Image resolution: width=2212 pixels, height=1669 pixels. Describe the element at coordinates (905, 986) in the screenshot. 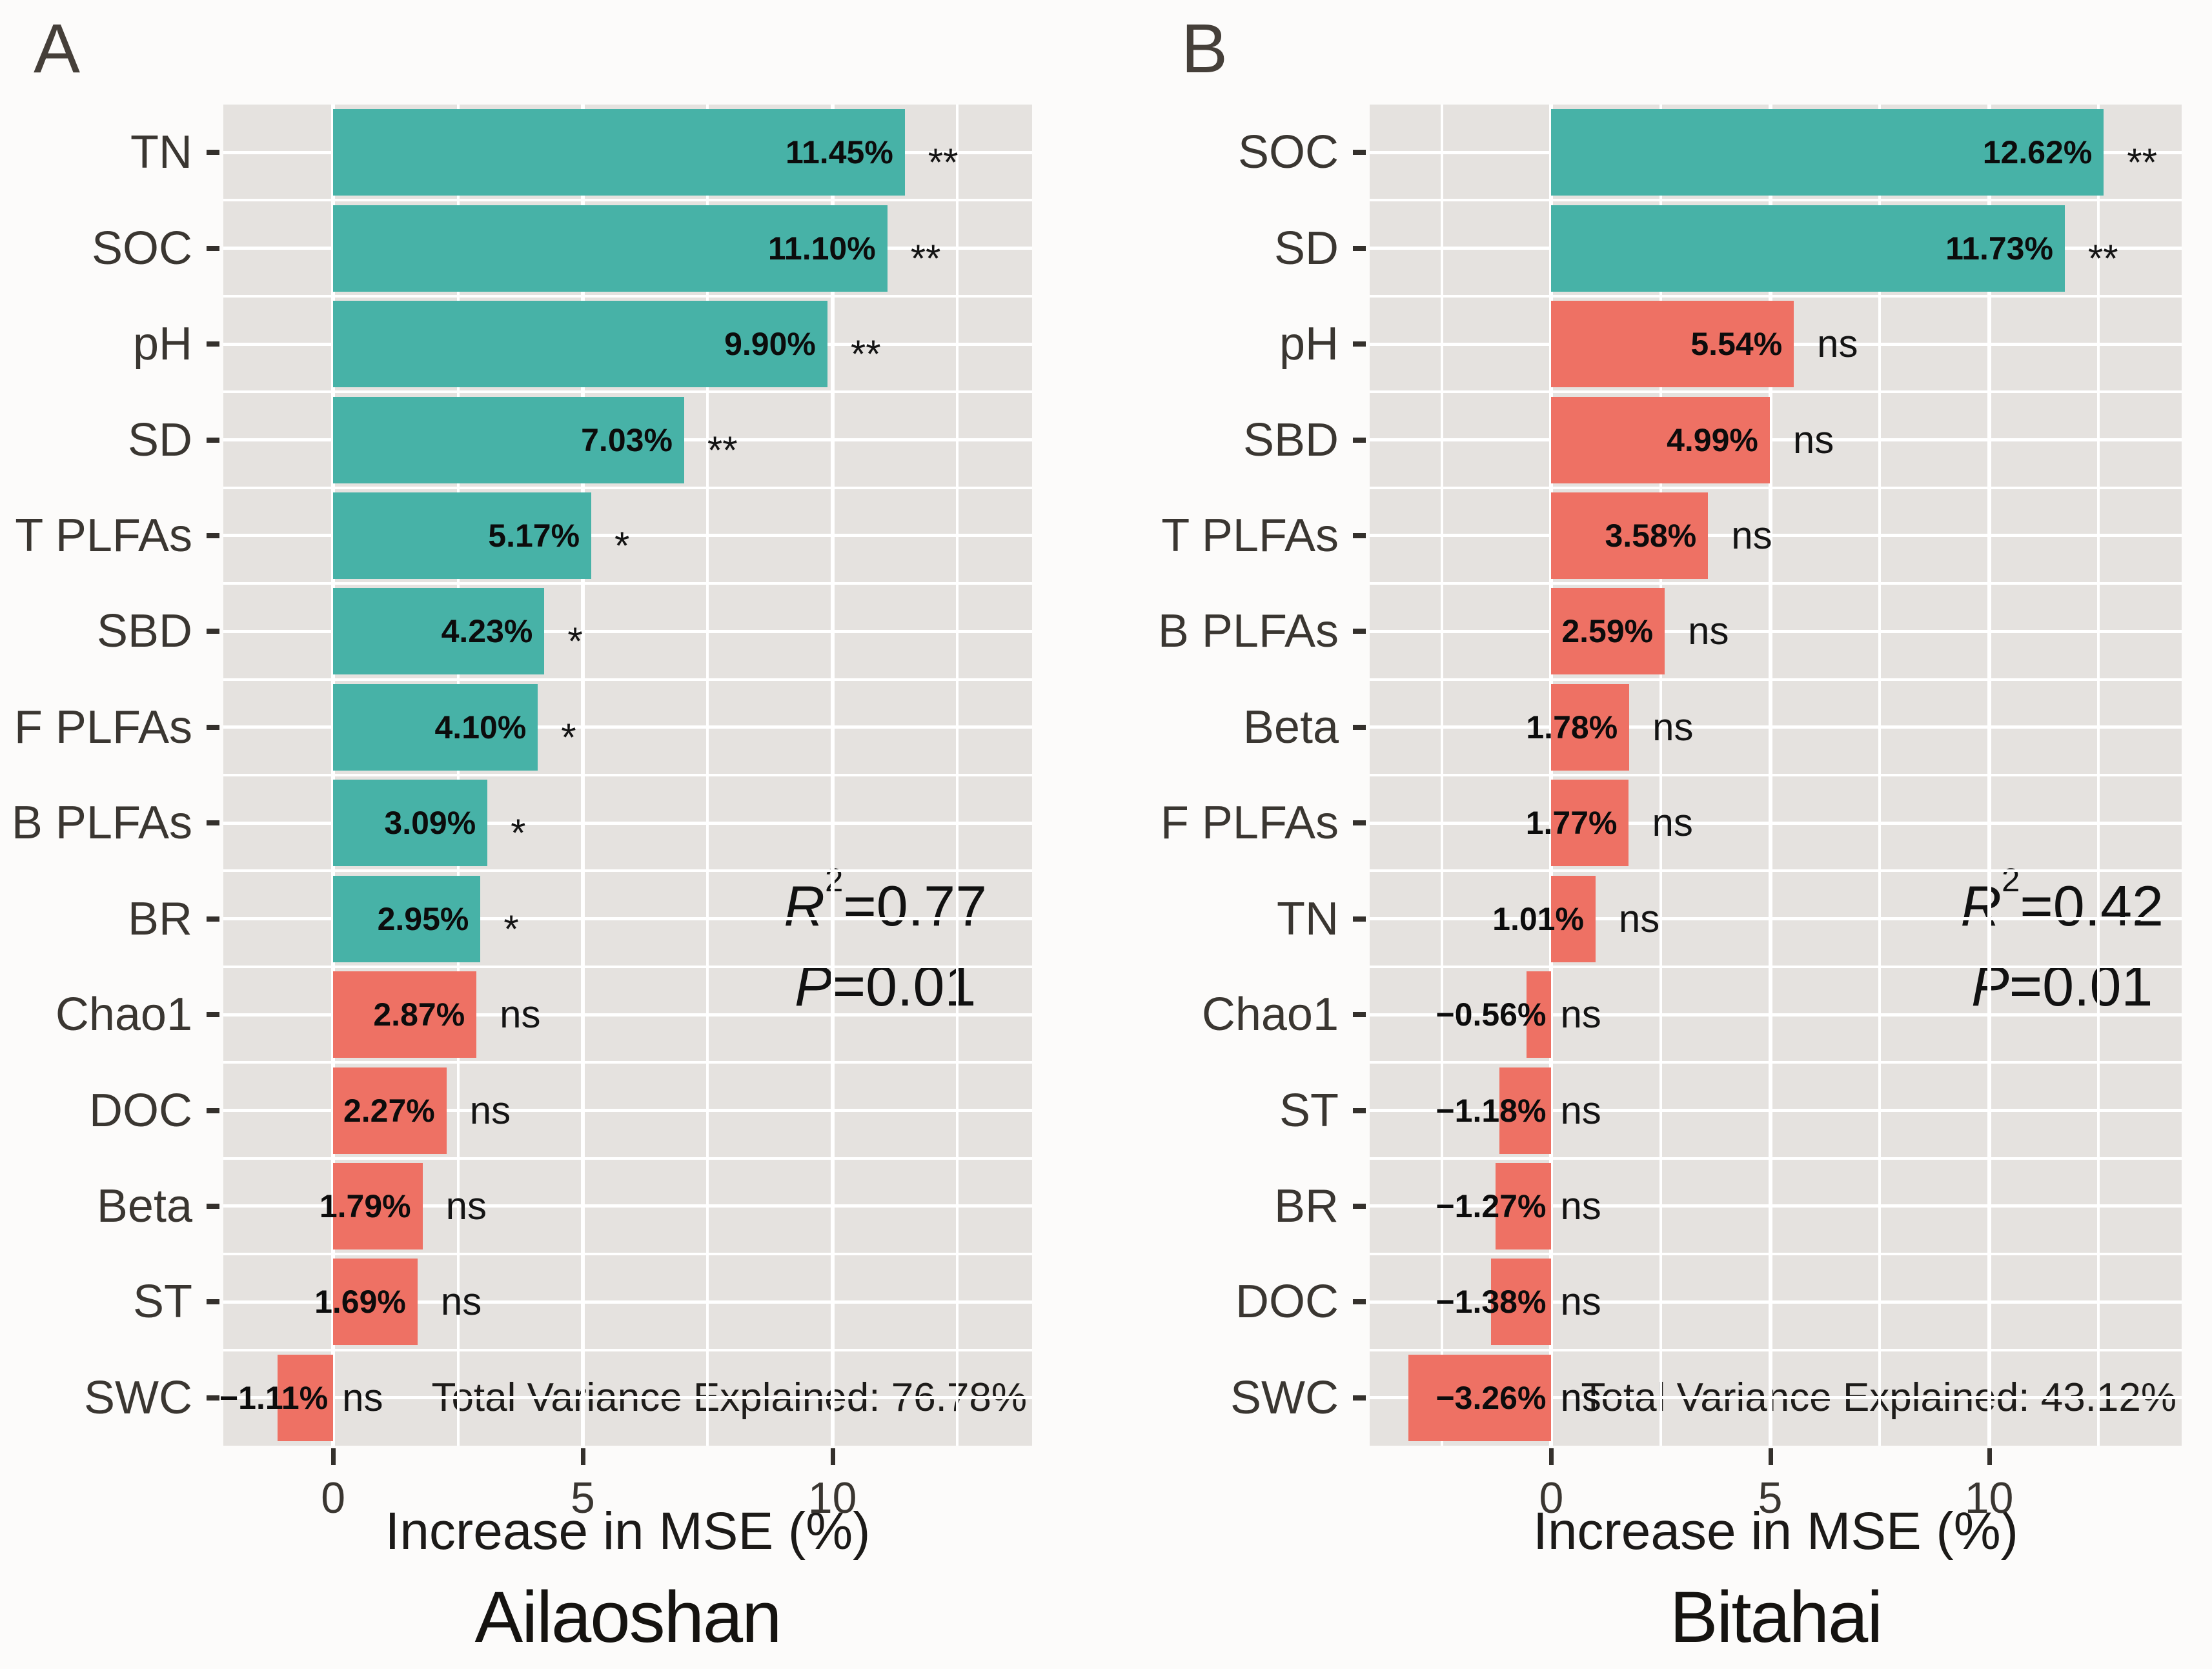

I see `p-value: =0.01` at that location.